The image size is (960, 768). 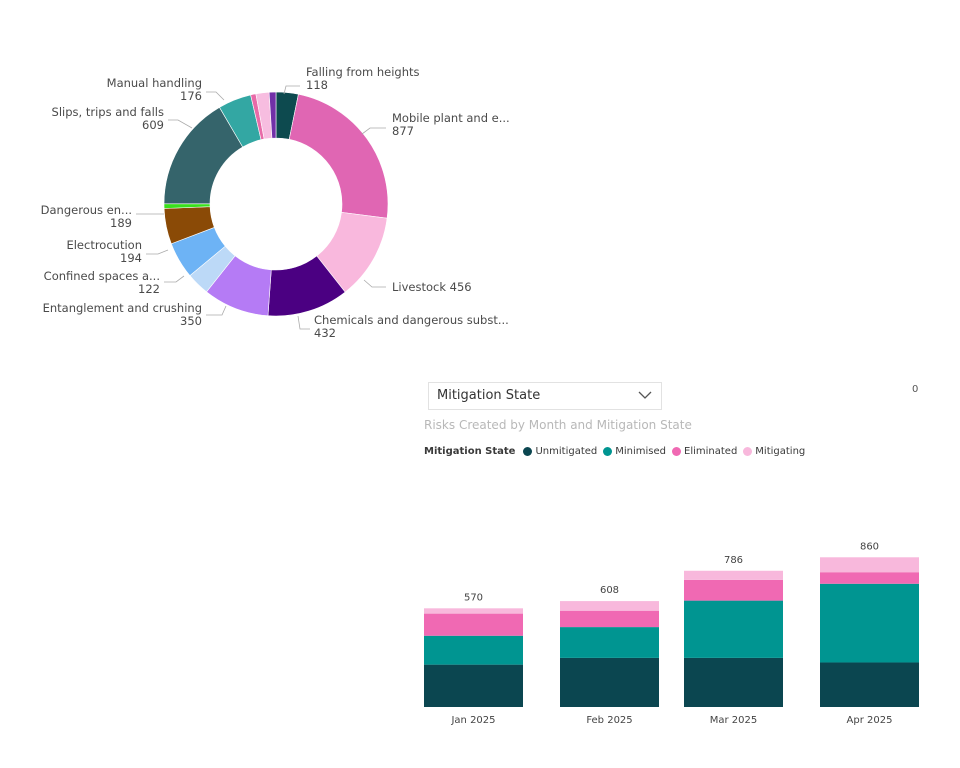 What do you see at coordinates (645, 395) in the screenshot?
I see `chevron-down-icon` at bounding box center [645, 395].